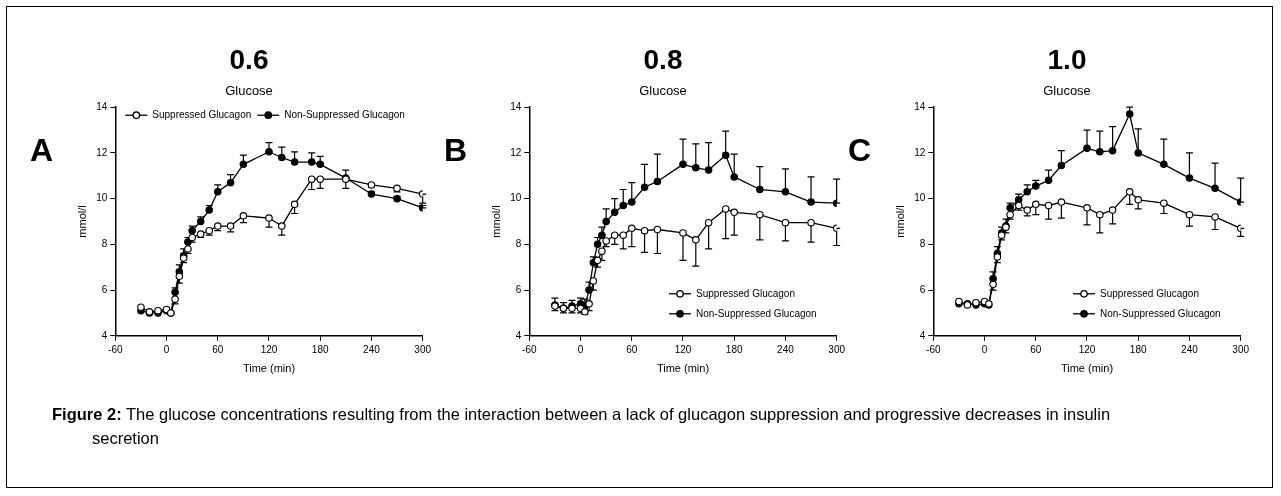 The image size is (1281, 496). Describe the element at coordinates (1067, 59) in the screenshot. I see `chart-title: 1.0` at that location.